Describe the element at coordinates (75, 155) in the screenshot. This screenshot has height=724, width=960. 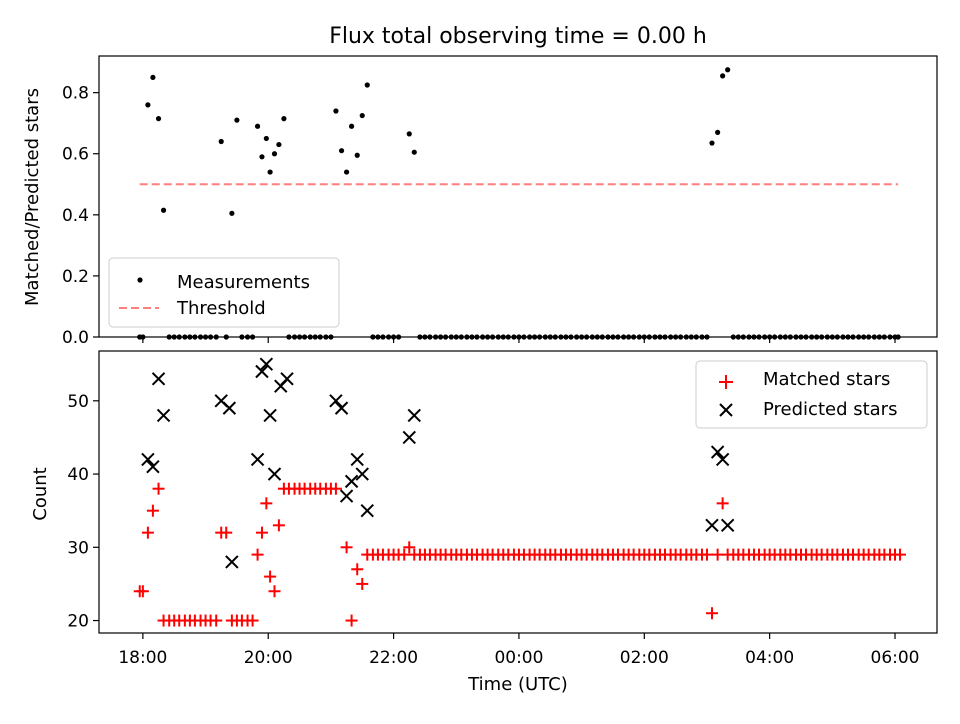
I see `top-y-tick-label: 0.6` at that location.